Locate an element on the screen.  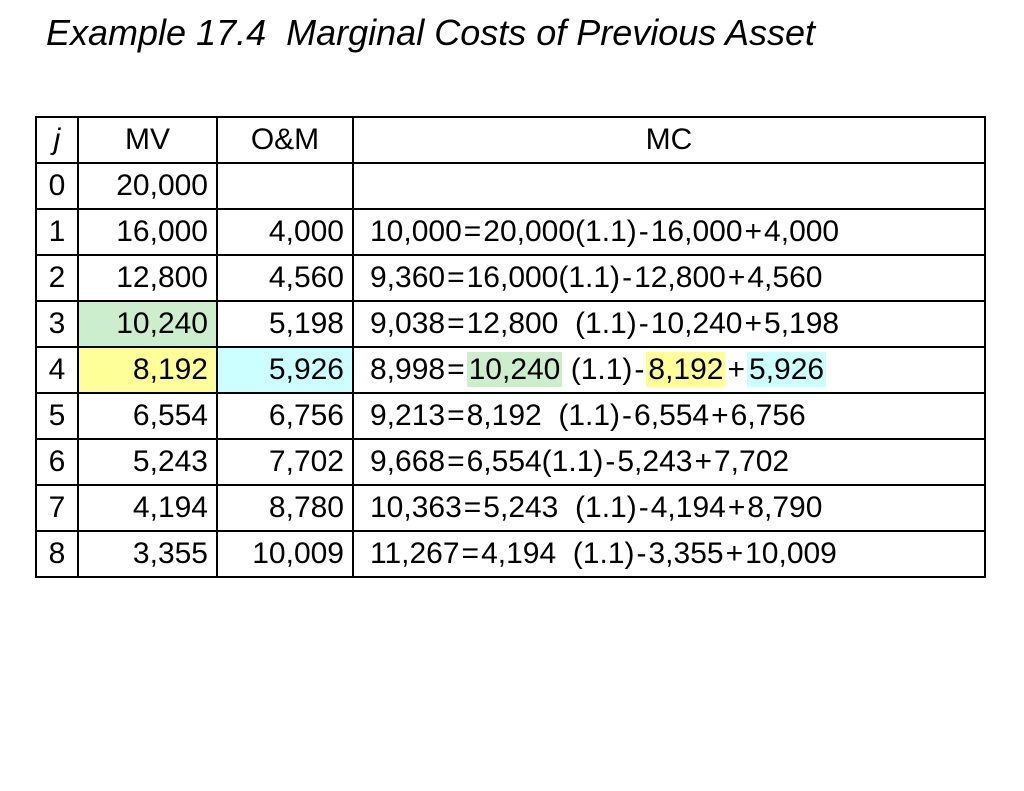
cell-mc: 10,000=20,000(1.1)-16,000+4,000 is located at coordinates (669, 232).